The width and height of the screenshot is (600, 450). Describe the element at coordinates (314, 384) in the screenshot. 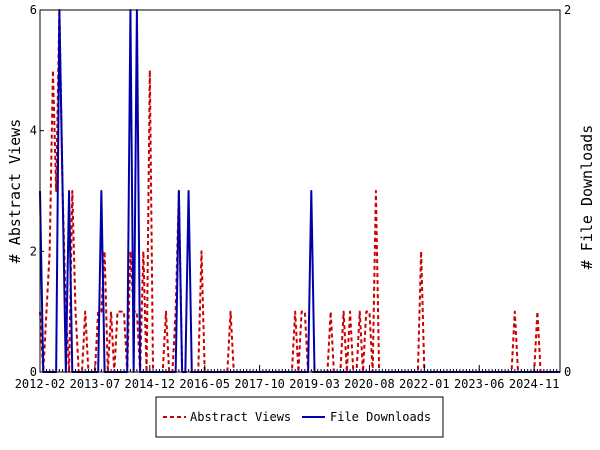

I see `x-tick-label: 2019-03` at that location.